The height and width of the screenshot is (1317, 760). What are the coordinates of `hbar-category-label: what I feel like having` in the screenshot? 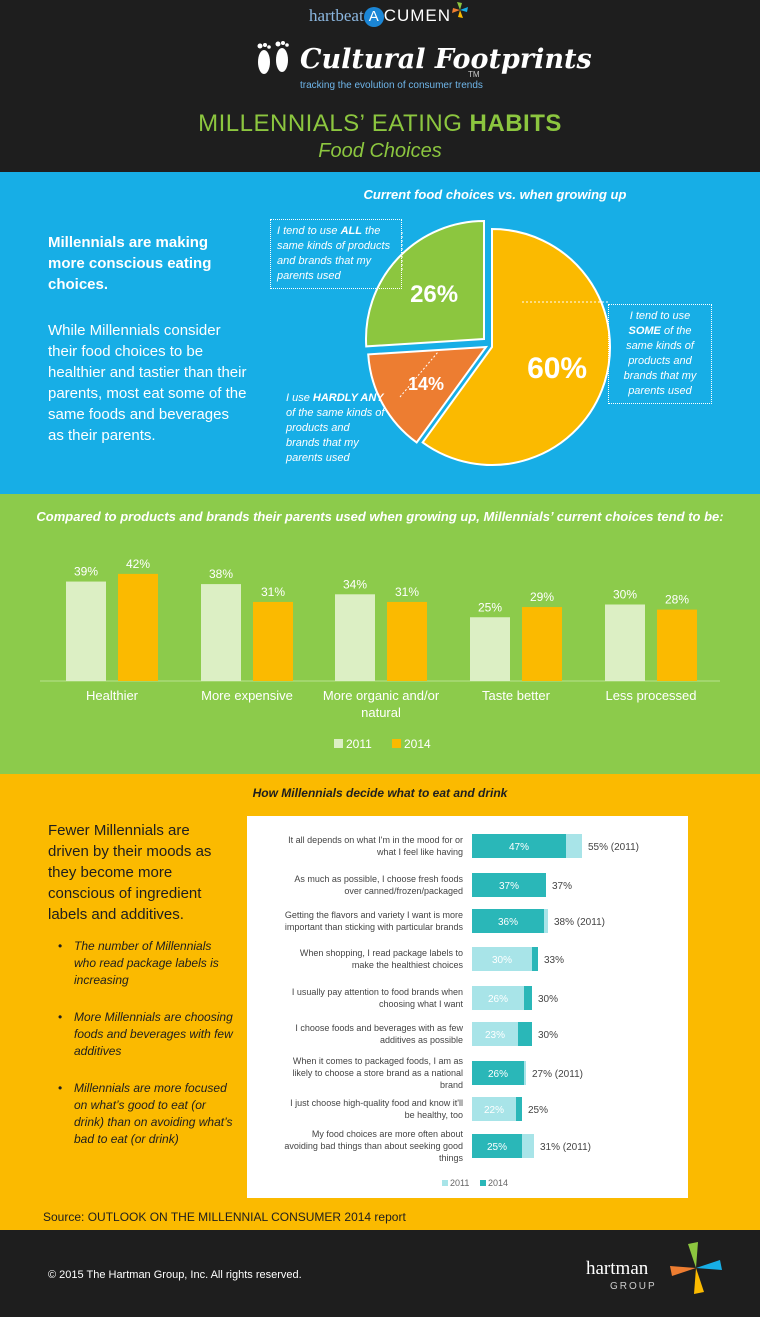 It's located at (419, 852).